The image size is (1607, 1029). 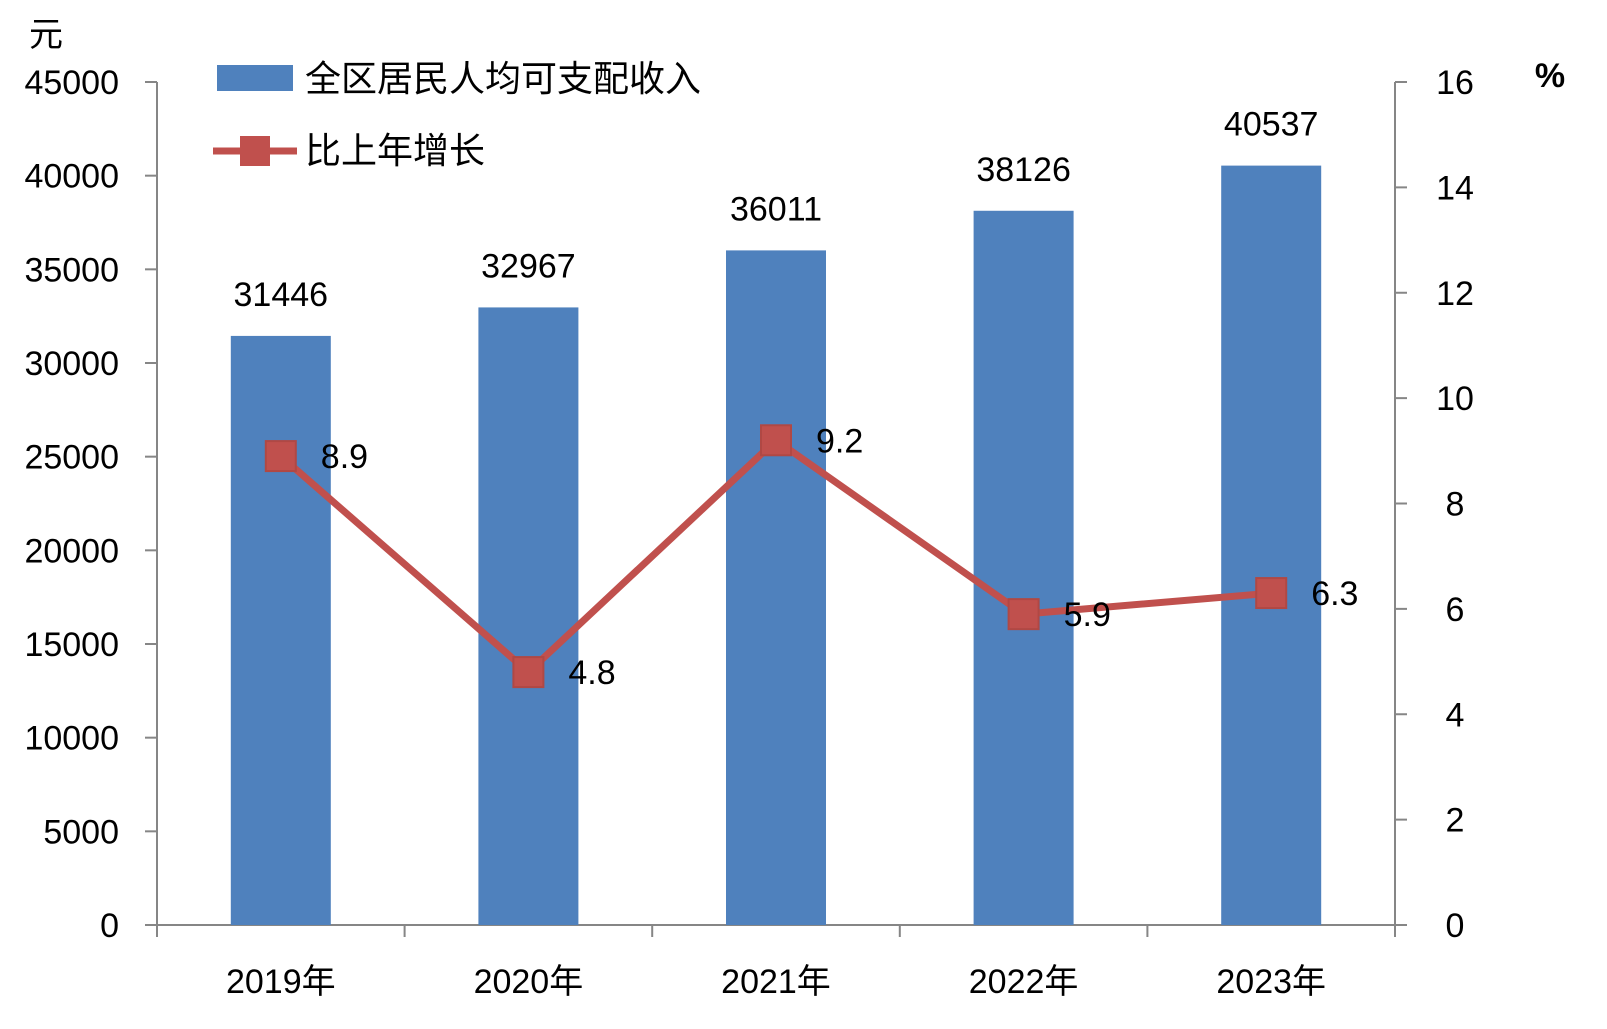 What do you see at coordinates (255, 78) in the screenshot?
I see `legend-bar-swatch` at bounding box center [255, 78].